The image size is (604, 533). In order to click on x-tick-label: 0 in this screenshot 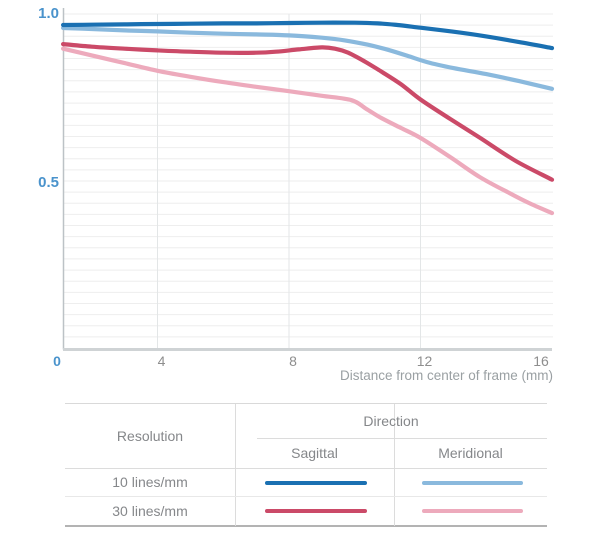, I will do `click(57, 361)`.